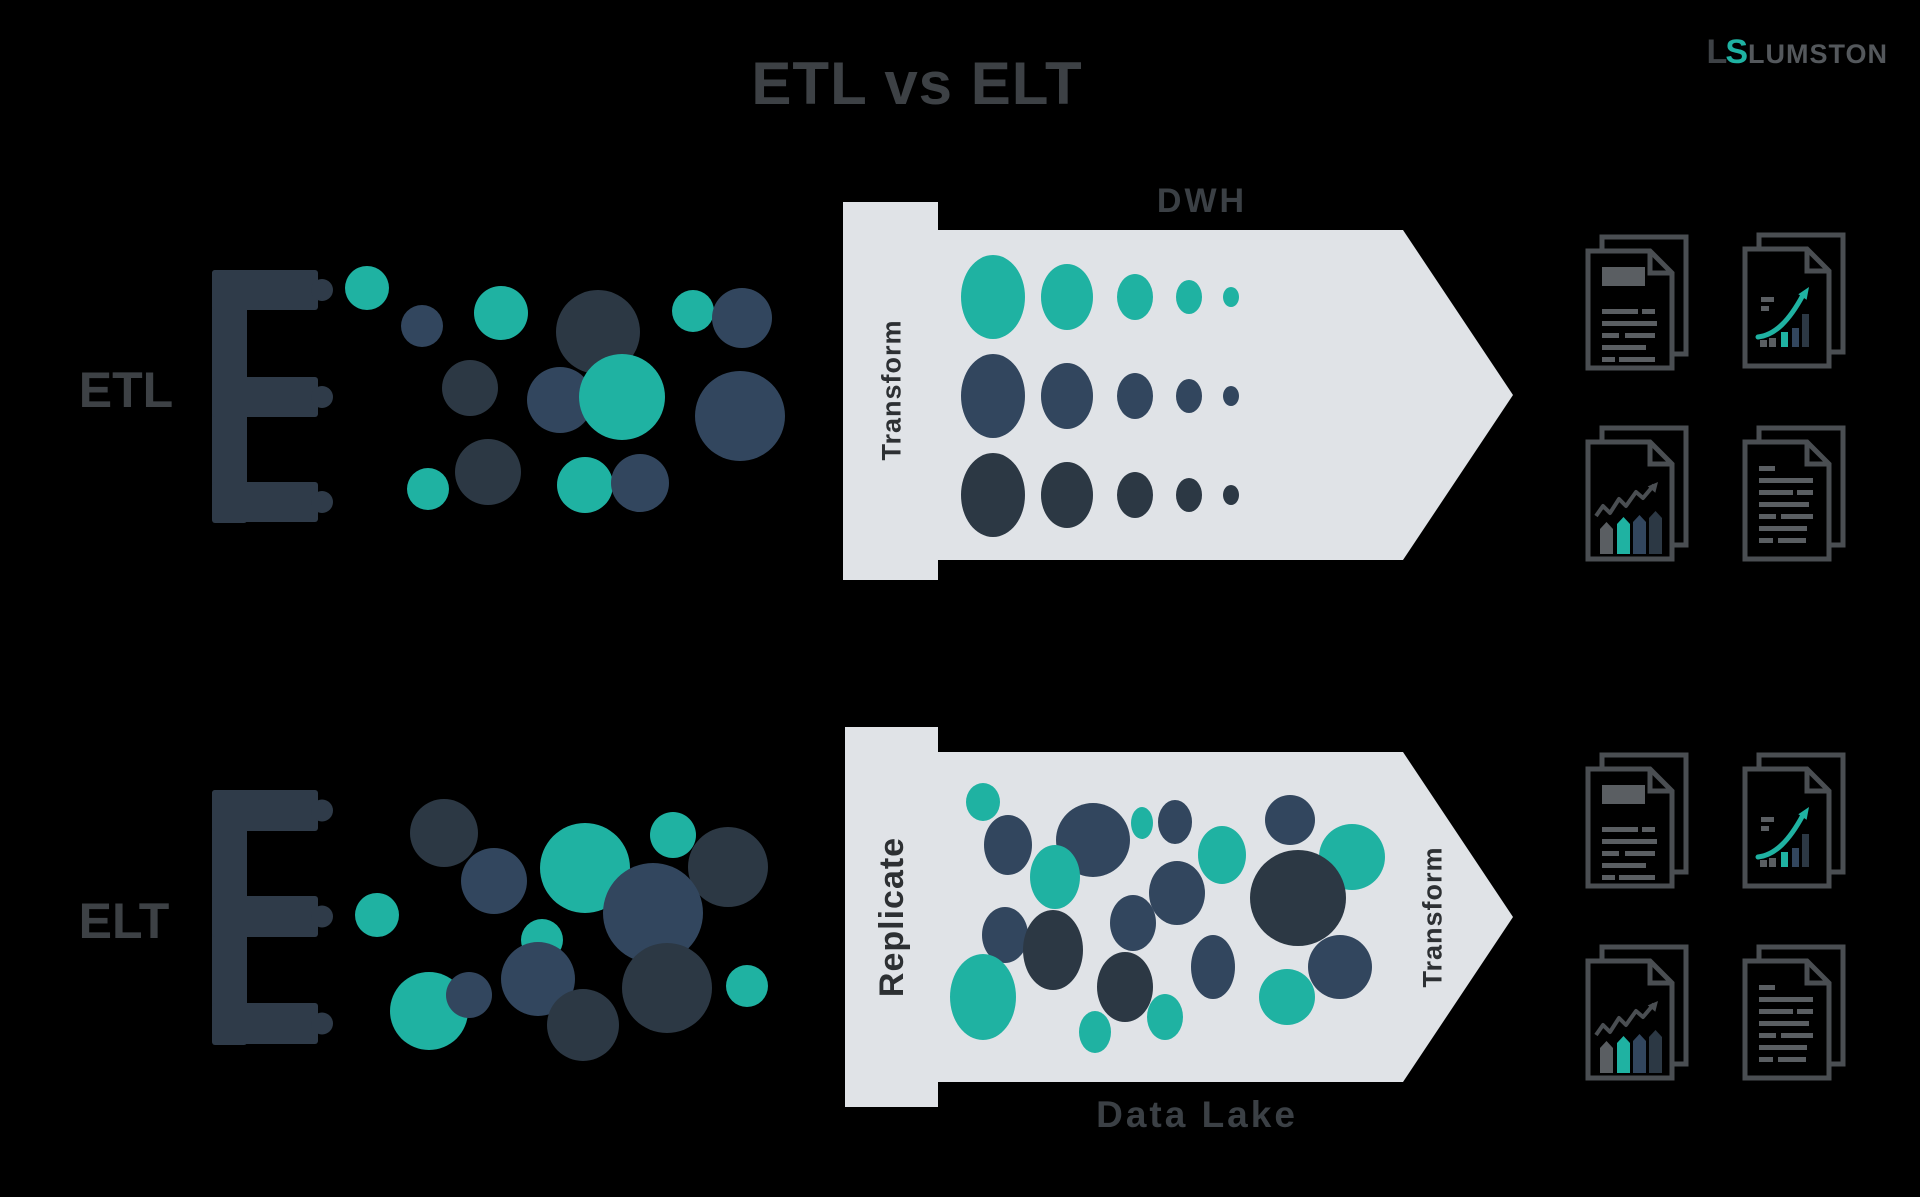 The image size is (1920, 1197). I want to click on trend-line, so click(1625, 1019).